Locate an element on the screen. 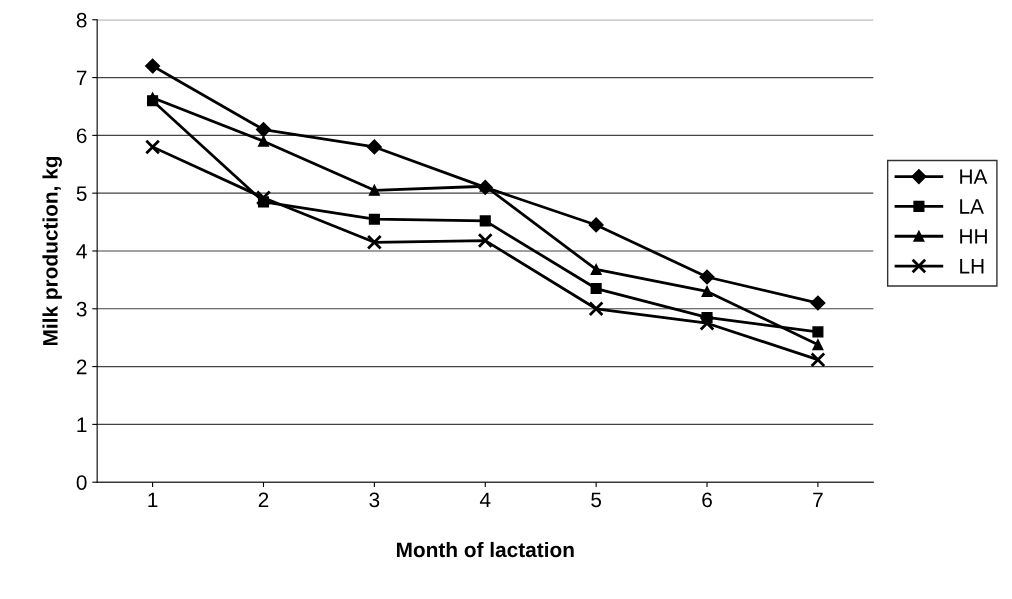  legend-label: HH is located at coordinates (973, 236).